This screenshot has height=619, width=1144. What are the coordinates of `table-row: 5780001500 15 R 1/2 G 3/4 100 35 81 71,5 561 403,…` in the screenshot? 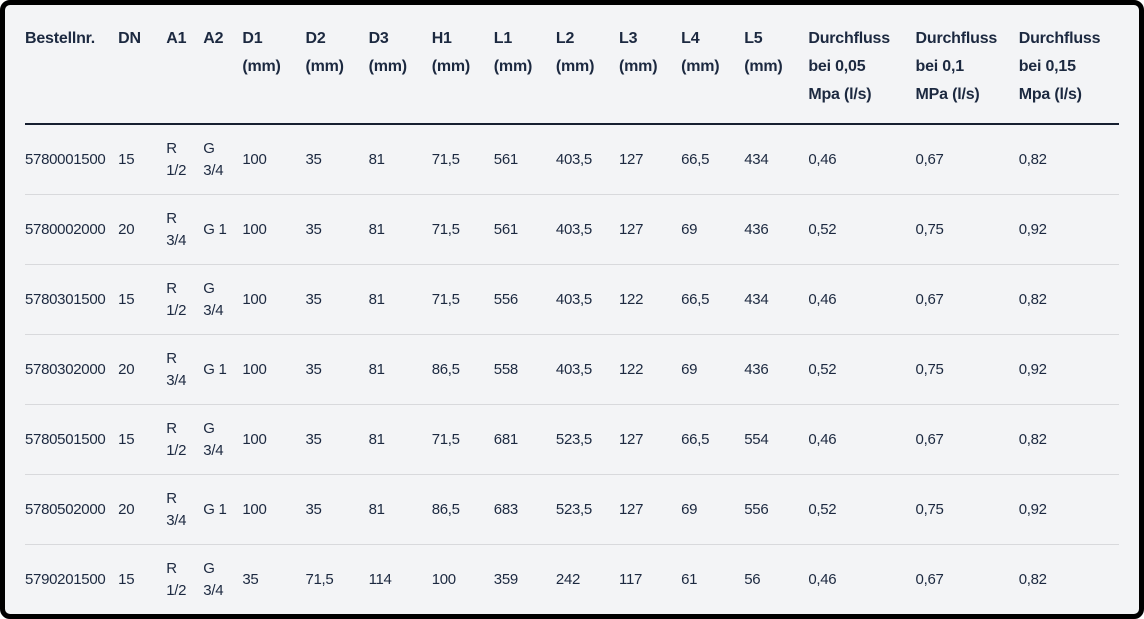 It's located at (572, 159).